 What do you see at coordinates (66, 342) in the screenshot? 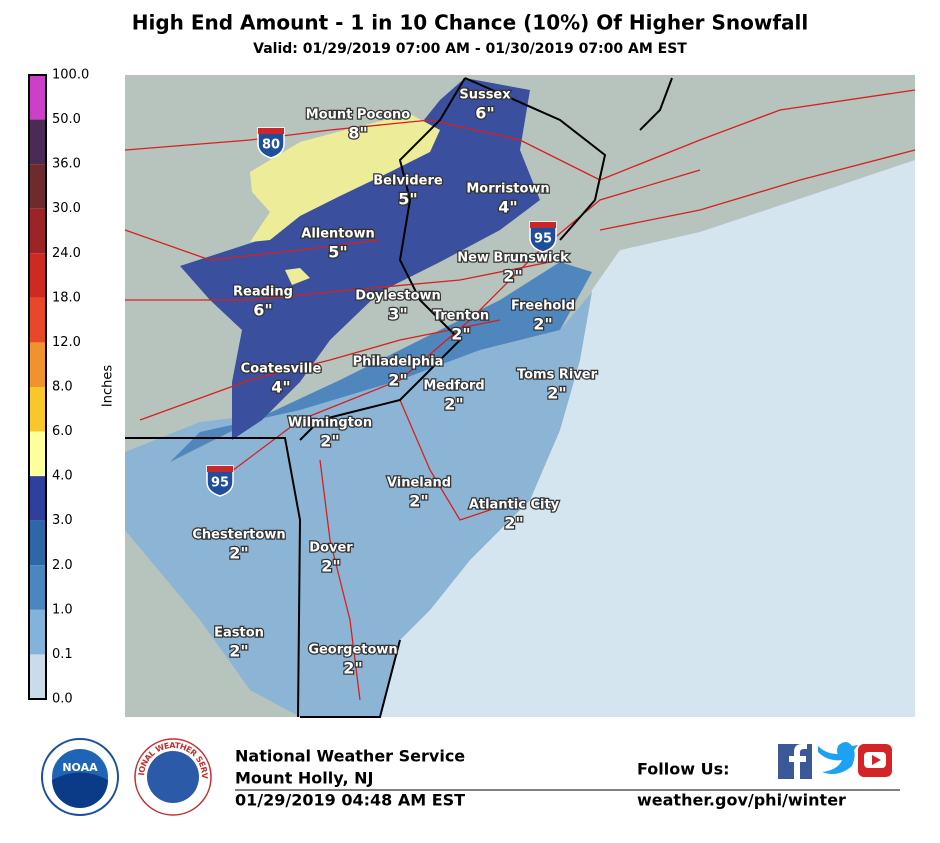
I see `colorbar-tick-label: 12.0` at bounding box center [66, 342].